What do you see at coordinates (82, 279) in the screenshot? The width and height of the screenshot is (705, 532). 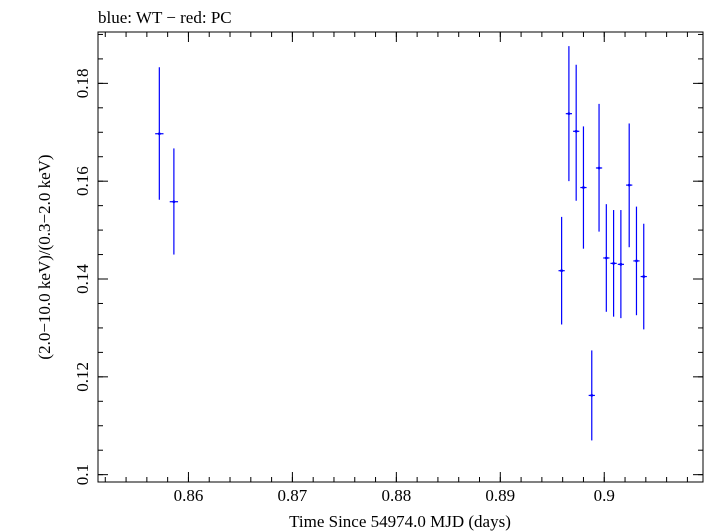 I see `y-tick-label: 0.14` at bounding box center [82, 279].